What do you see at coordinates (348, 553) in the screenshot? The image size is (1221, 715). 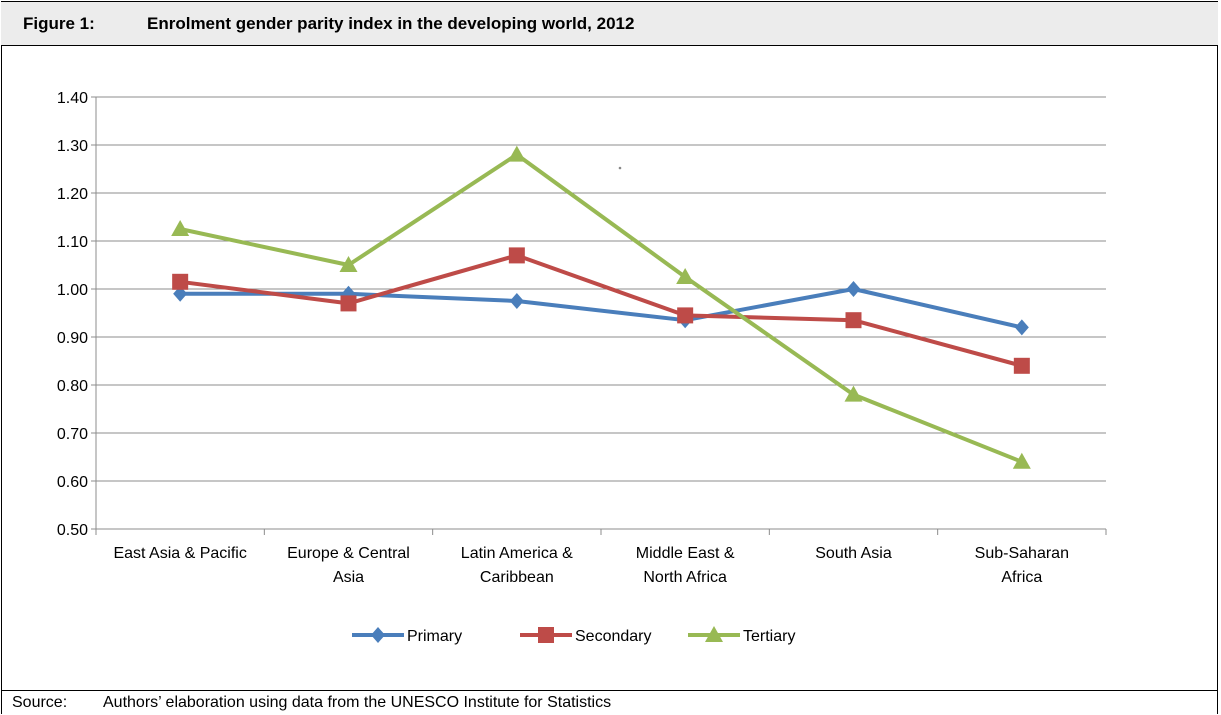 I see `x-tick-label: Europe & Central` at bounding box center [348, 553].